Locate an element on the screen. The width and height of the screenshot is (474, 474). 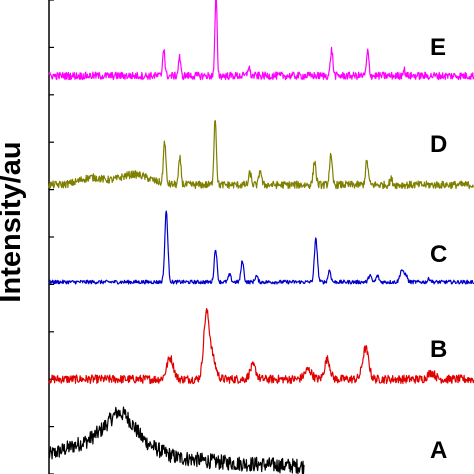
series-line-c is located at coordinates (261, 247).